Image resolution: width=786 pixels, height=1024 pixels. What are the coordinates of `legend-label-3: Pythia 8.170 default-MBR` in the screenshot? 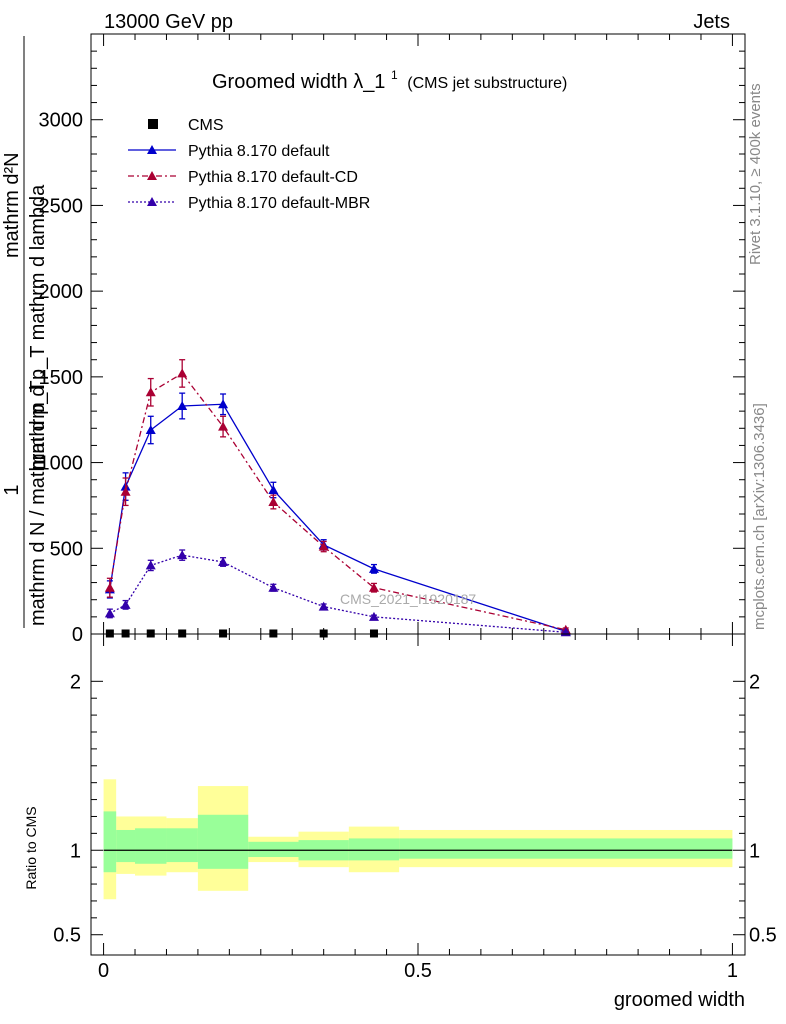 It's located at (279, 203).